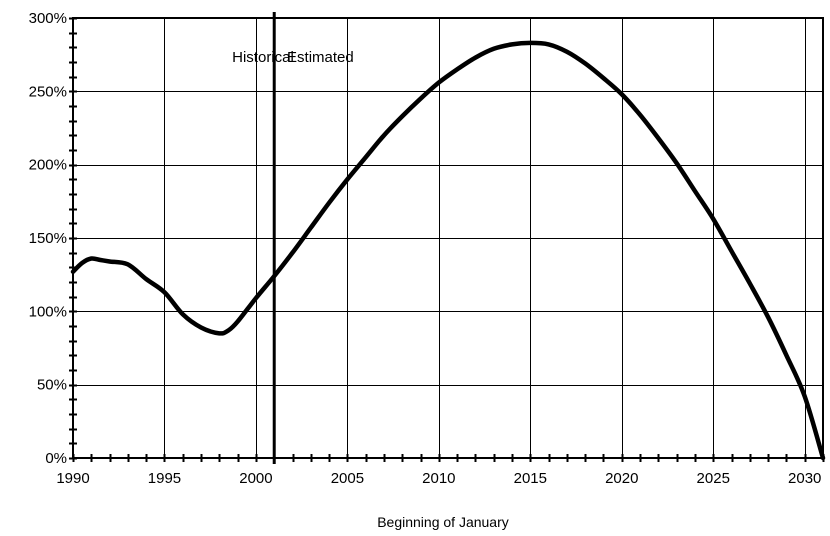 This screenshot has width=830, height=536. What do you see at coordinates (48, 18) in the screenshot?
I see `y-tick-label: 300%` at bounding box center [48, 18].